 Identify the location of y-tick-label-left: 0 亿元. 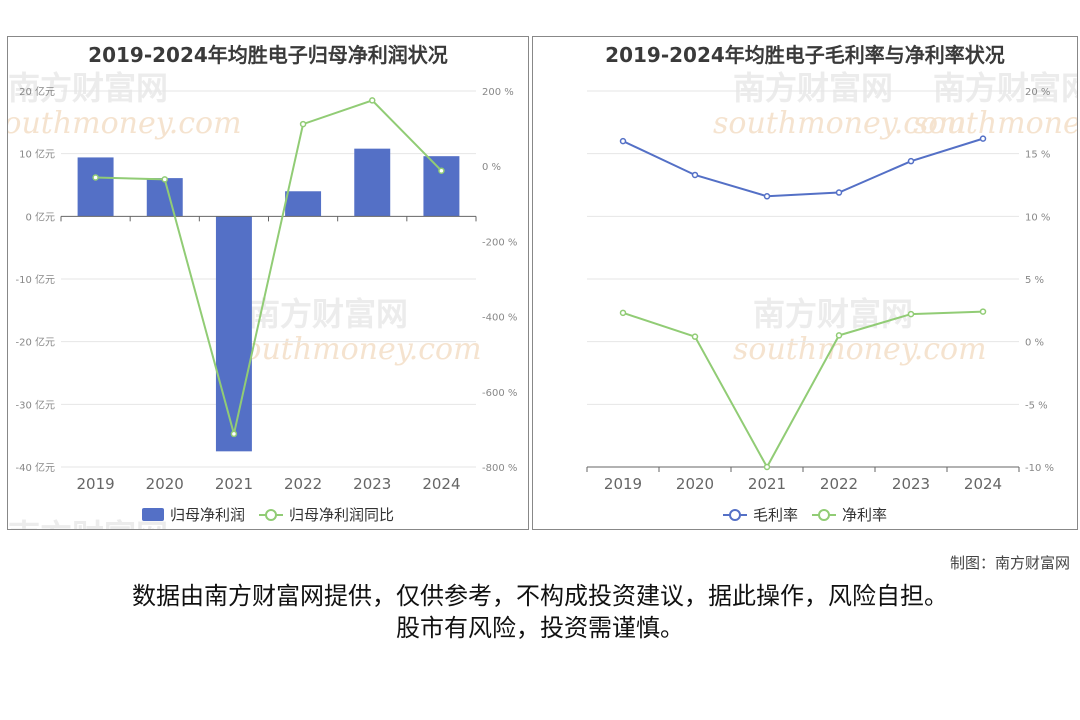
(40, 216).